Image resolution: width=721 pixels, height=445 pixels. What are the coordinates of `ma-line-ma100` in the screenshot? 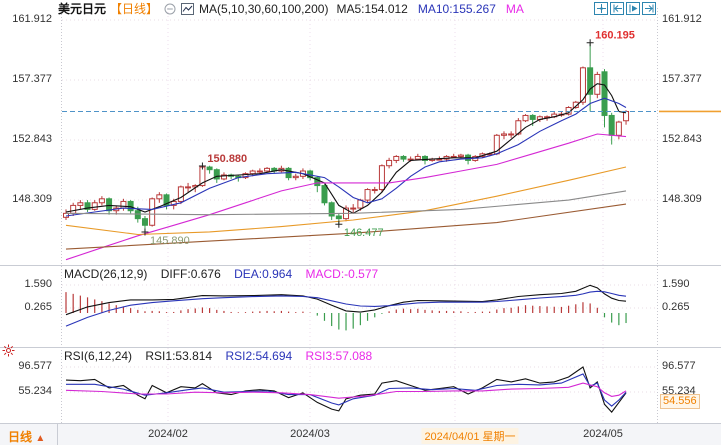 It's located at (346, 203).